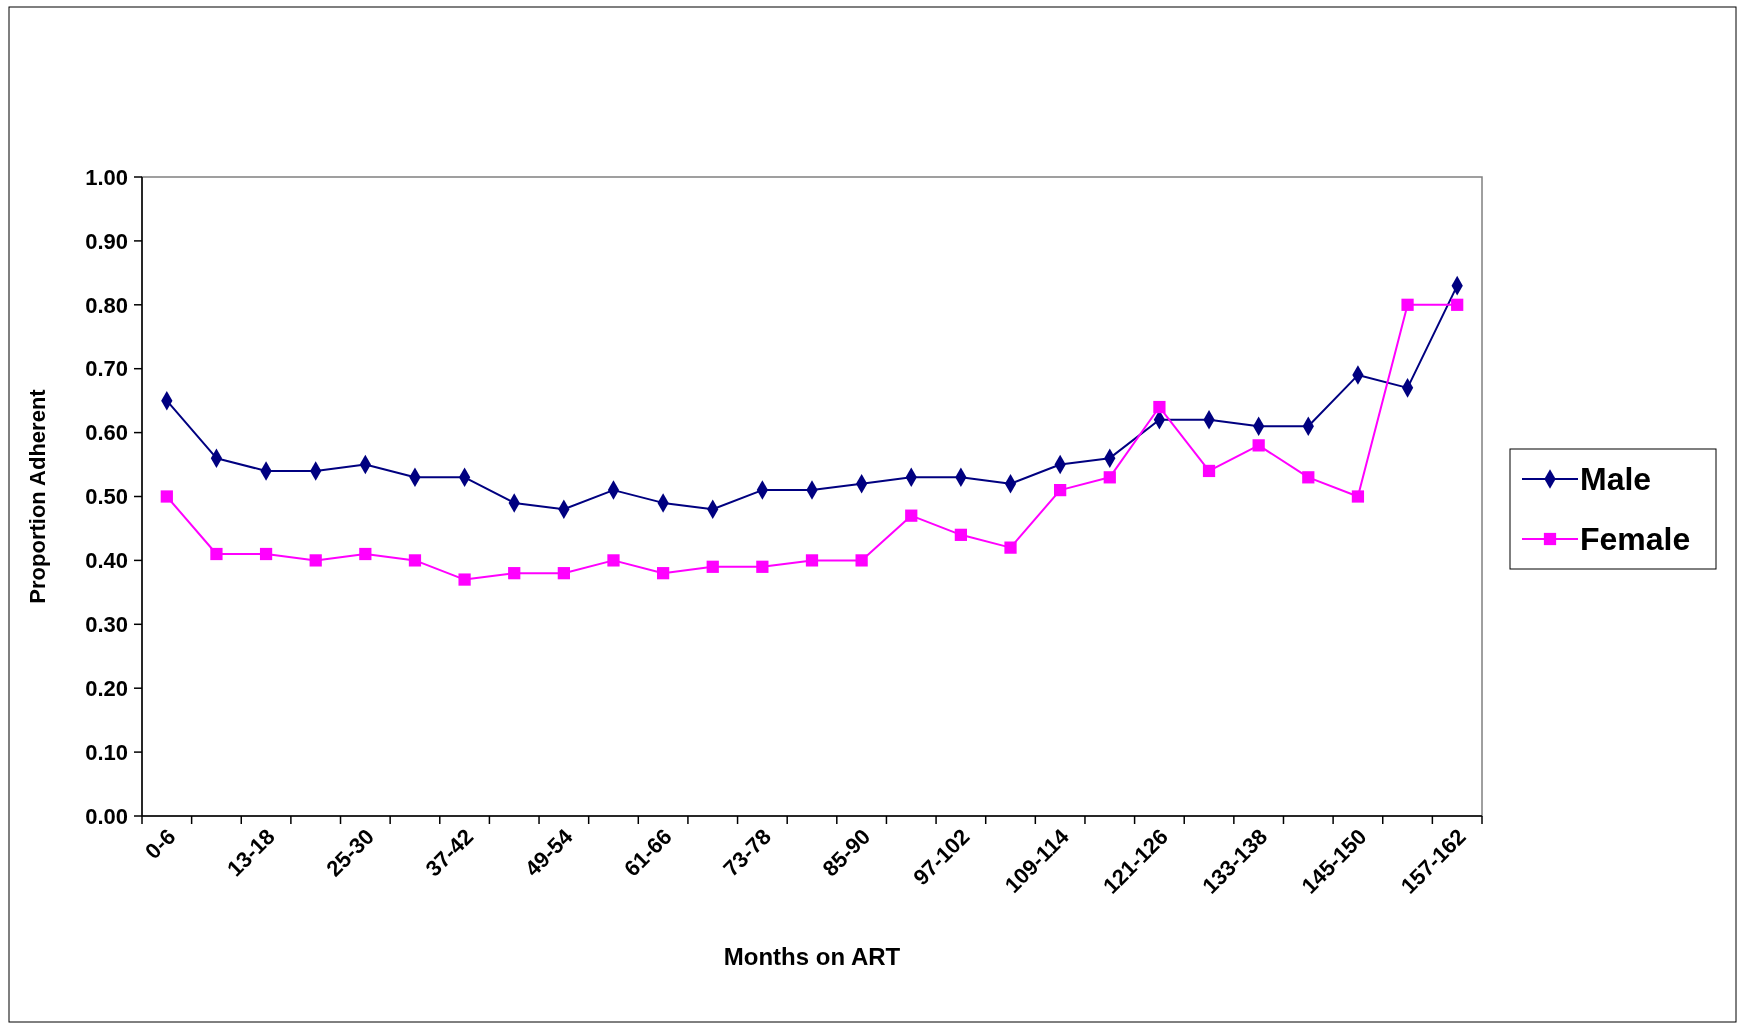  What do you see at coordinates (106, 624) in the screenshot?
I see `y-tick-label: 0.30` at bounding box center [106, 624].